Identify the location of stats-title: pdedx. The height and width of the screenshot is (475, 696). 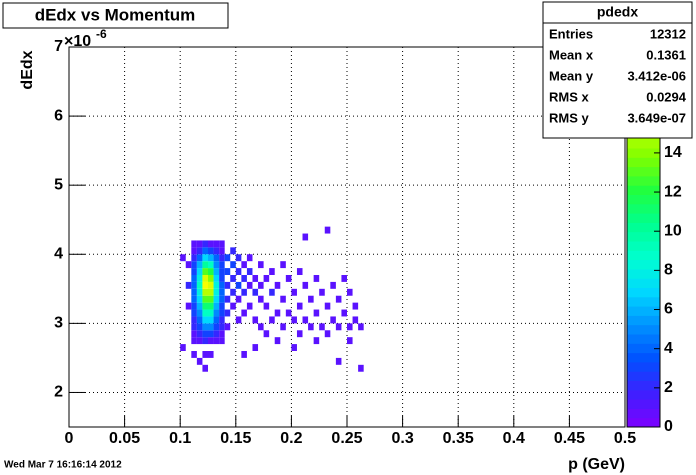
(617, 12).